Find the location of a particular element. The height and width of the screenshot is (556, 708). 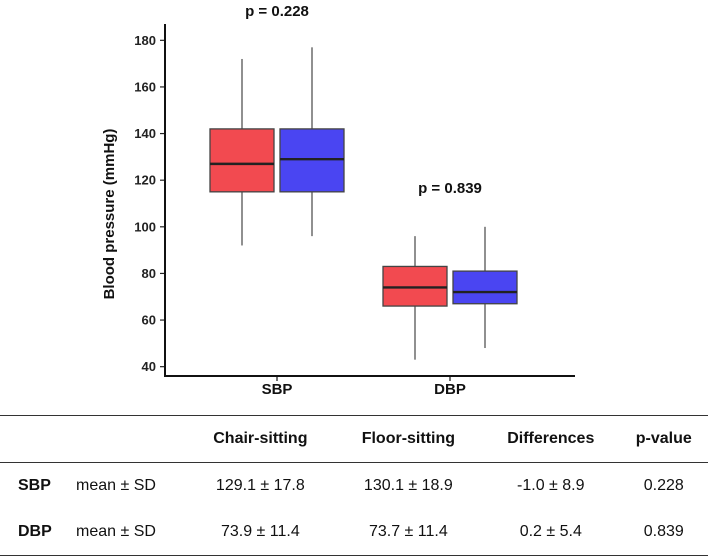

x-axis-labels: SBP DBP is located at coordinates (364, 387).